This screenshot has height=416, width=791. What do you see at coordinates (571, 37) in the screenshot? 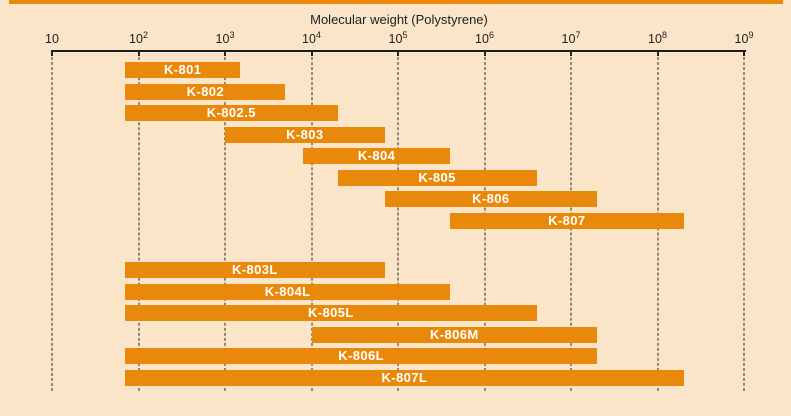
I see `axis-tick-label: 10⁷` at bounding box center [571, 37].